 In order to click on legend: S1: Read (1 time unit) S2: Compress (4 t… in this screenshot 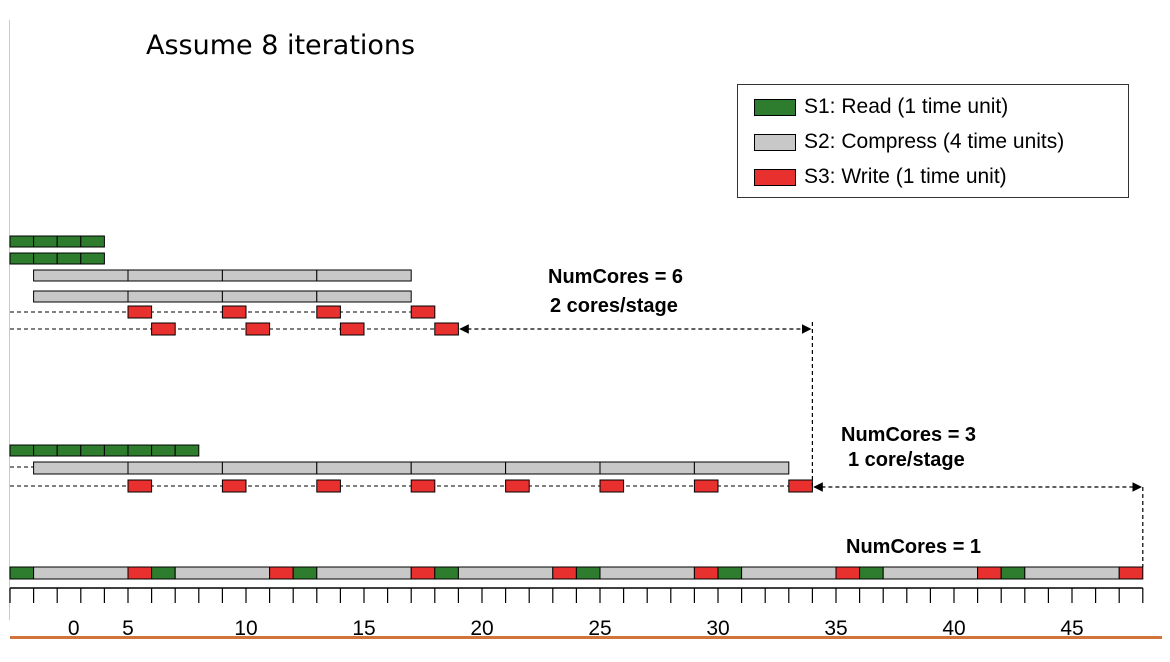, I will do `click(933, 141)`.